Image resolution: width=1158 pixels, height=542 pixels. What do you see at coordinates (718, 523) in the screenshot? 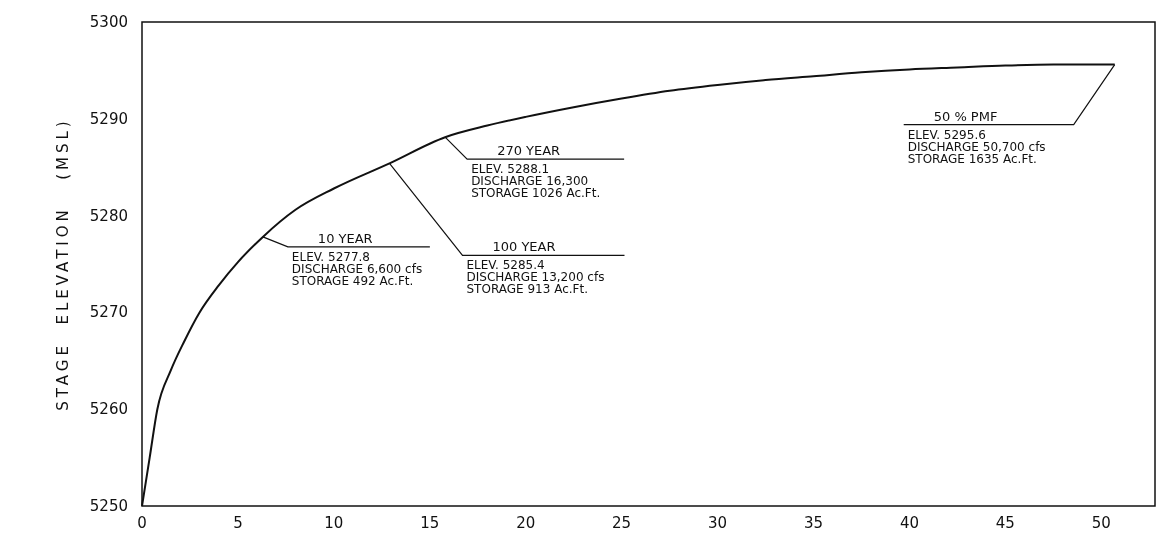
I see `x-tick-label: 30` at bounding box center [718, 523].